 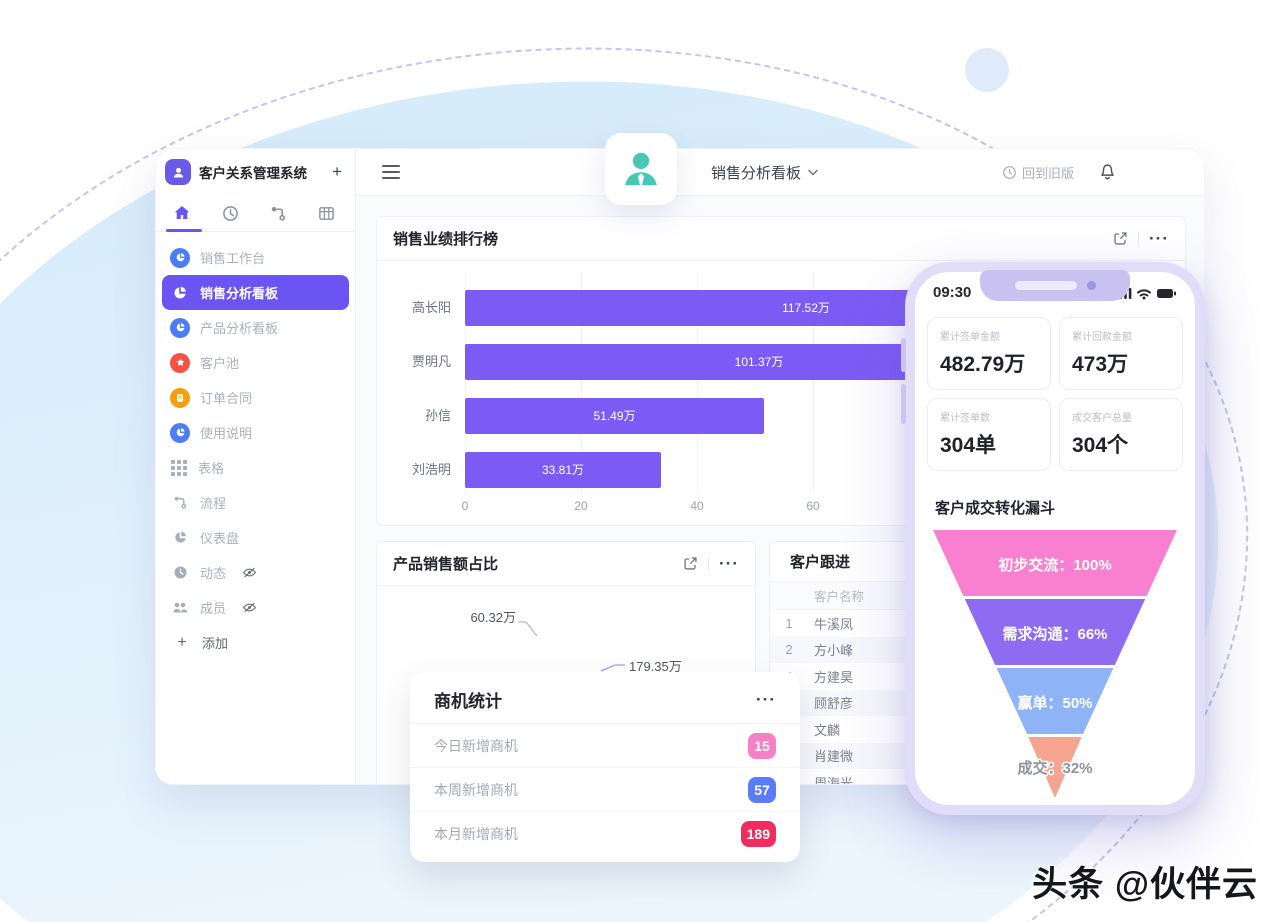 I want to click on sidebar-add-item: + 添加, so click(x=255, y=642).